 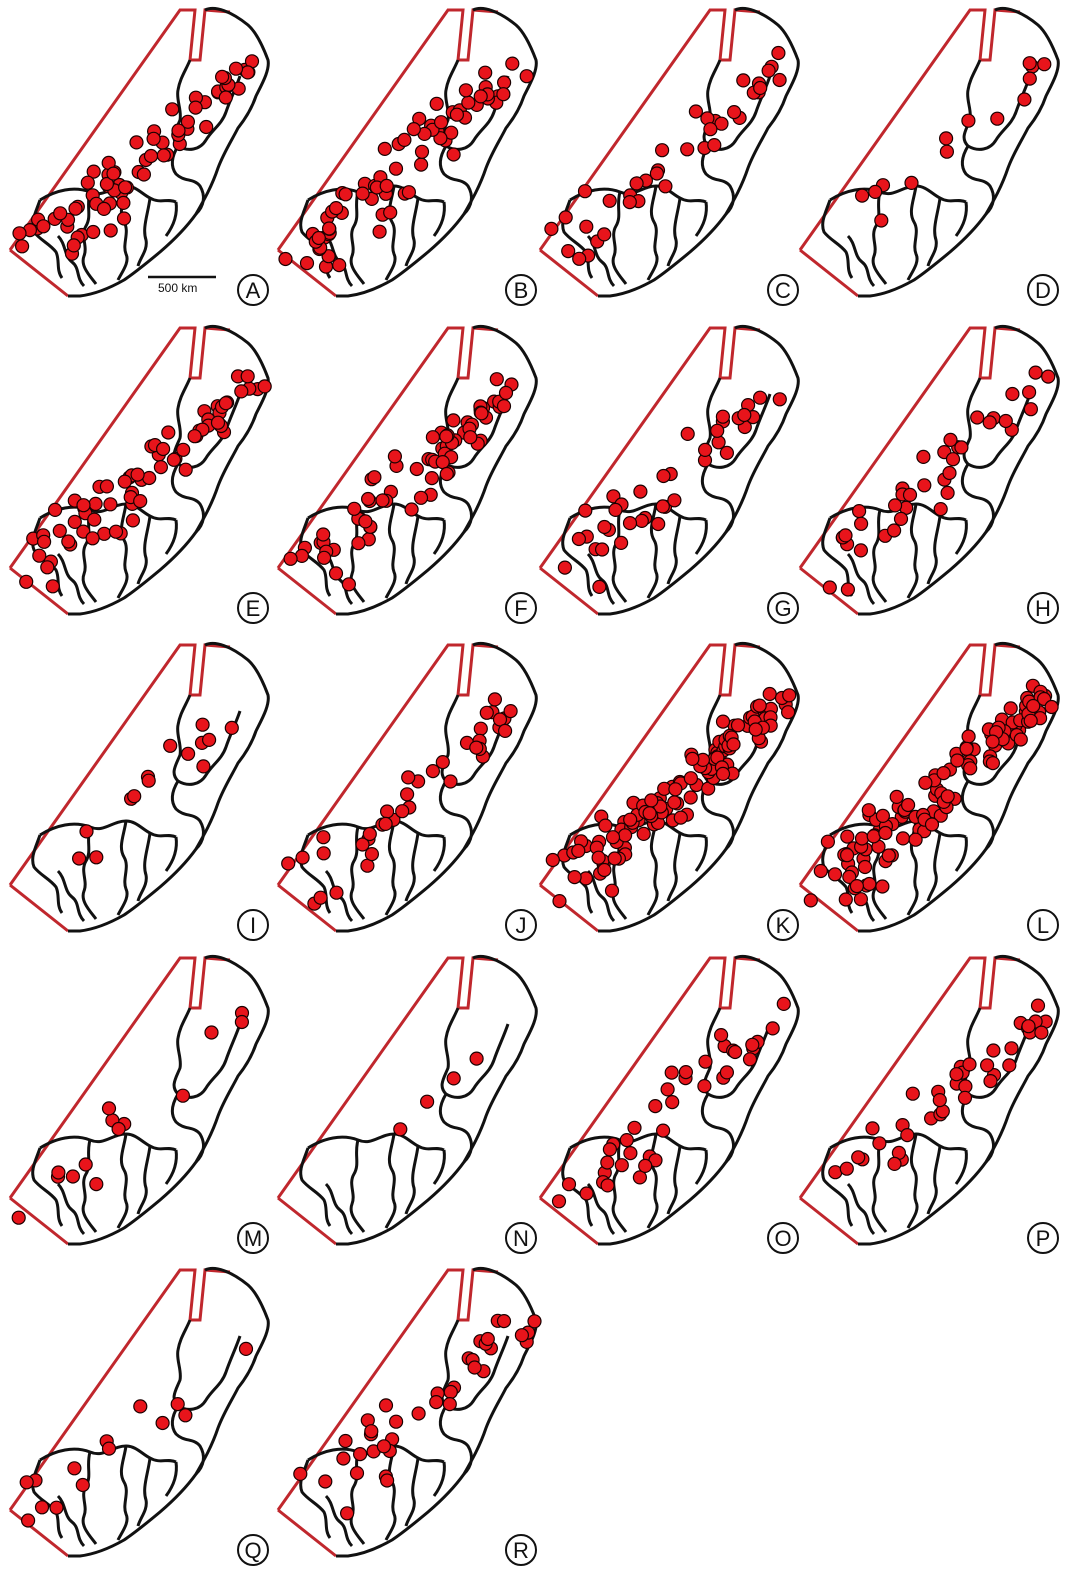 What do you see at coordinates (521, 1550) in the screenshot?
I see `panel-label-letter: R` at bounding box center [521, 1550].